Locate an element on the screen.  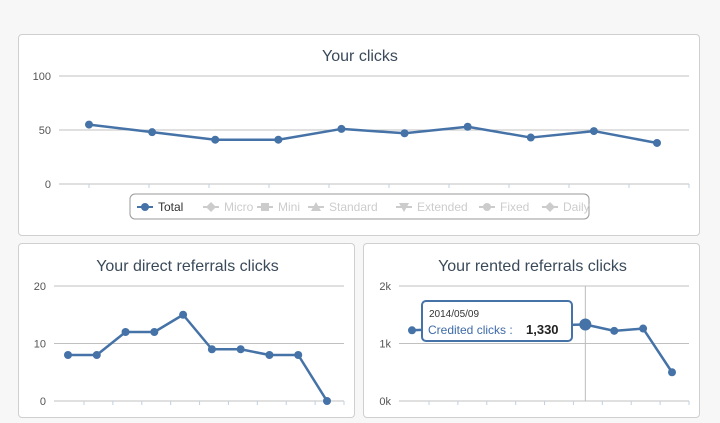
chart-title: Your rented referrals clicks is located at coordinates (532, 266).